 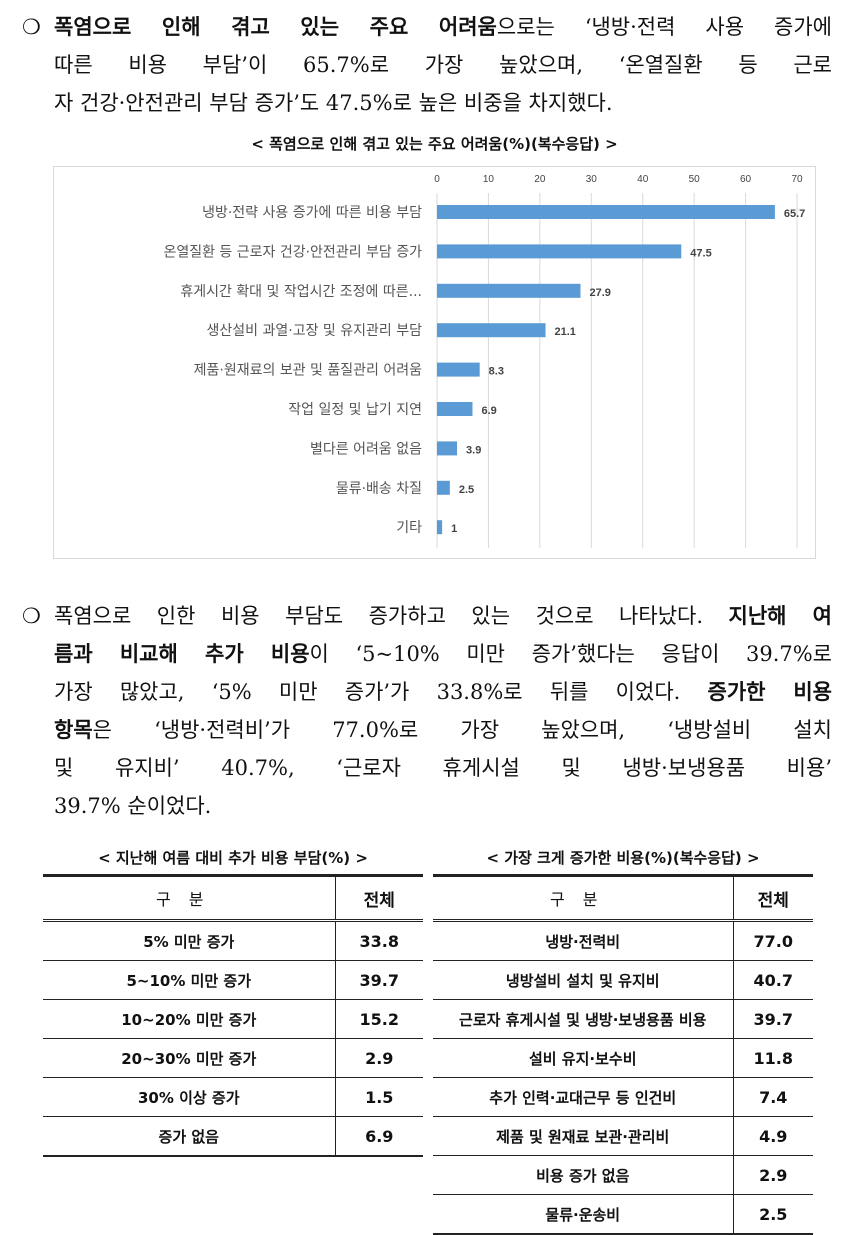 What do you see at coordinates (583, 1019) in the screenshot?
I see `table-cell-label: 근로자 휴게시설 및 냉방·보냉용품 비용` at bounding box center [583, 1019].